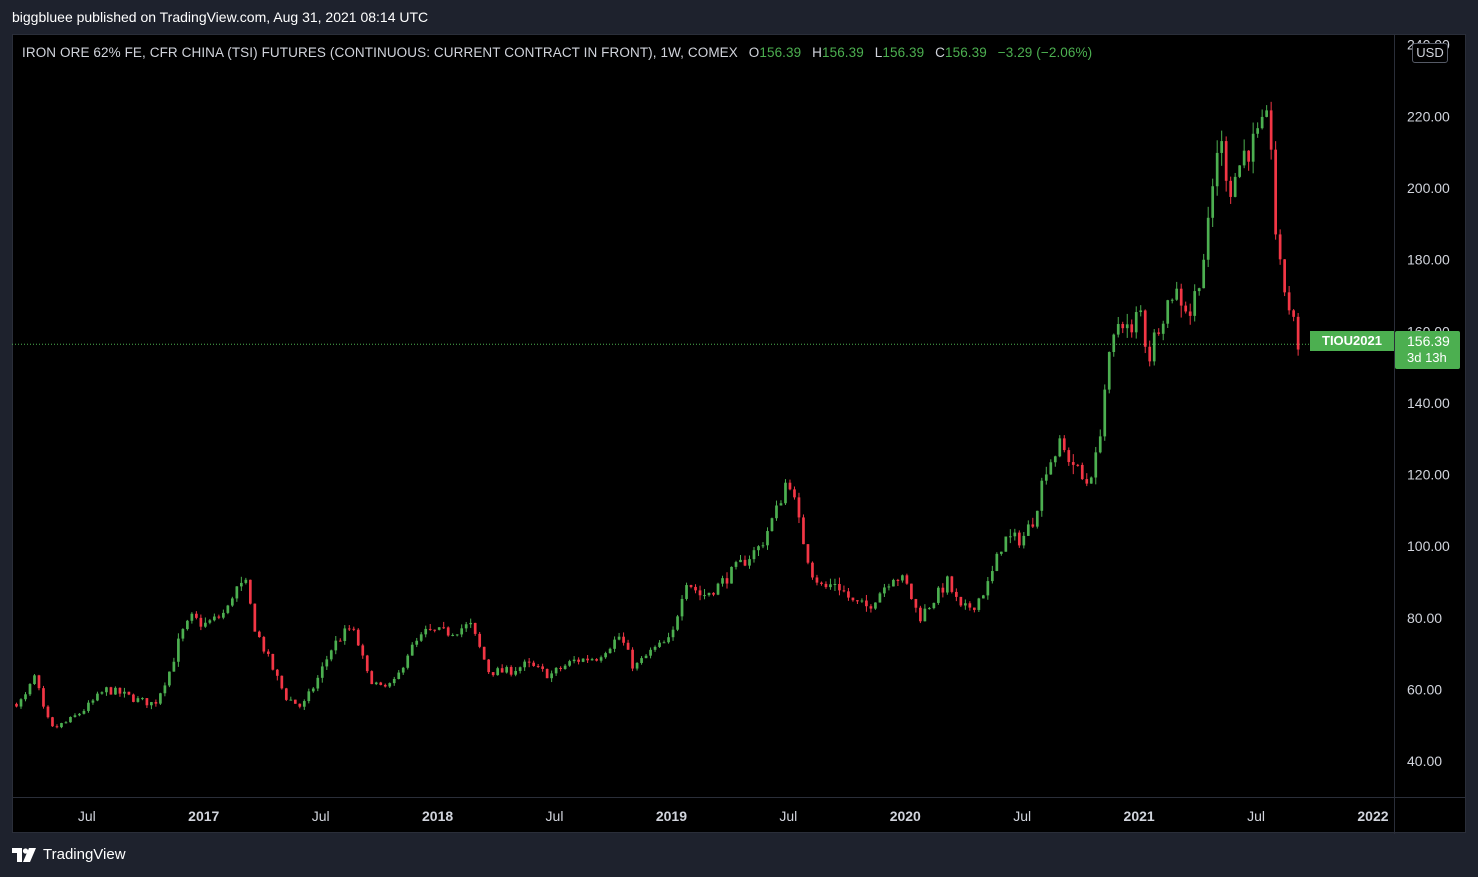  Describe the element at coordinates (671, 816) in the screenshot. I see `time-tick-label: 2019` at that location.